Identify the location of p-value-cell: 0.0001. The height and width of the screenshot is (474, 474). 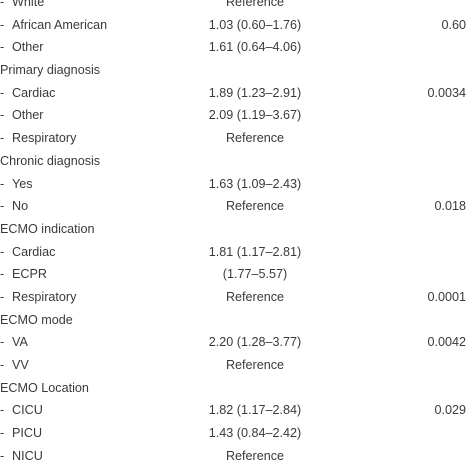
(446, 296).